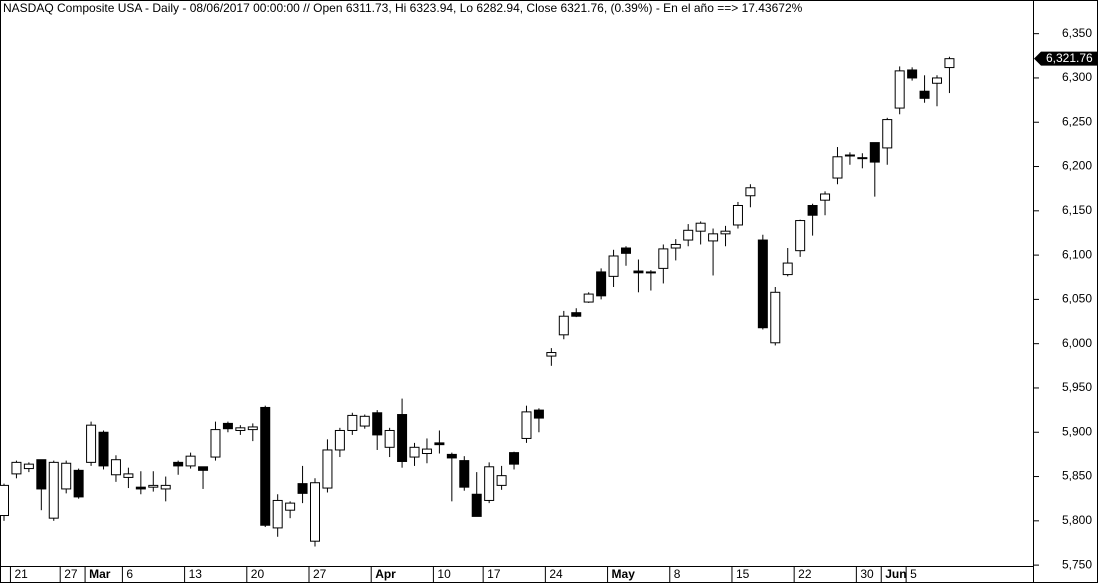  Describe the element at coordinates (913, 574) in the screenshot. I see `x-tick-label: 5` at that location.